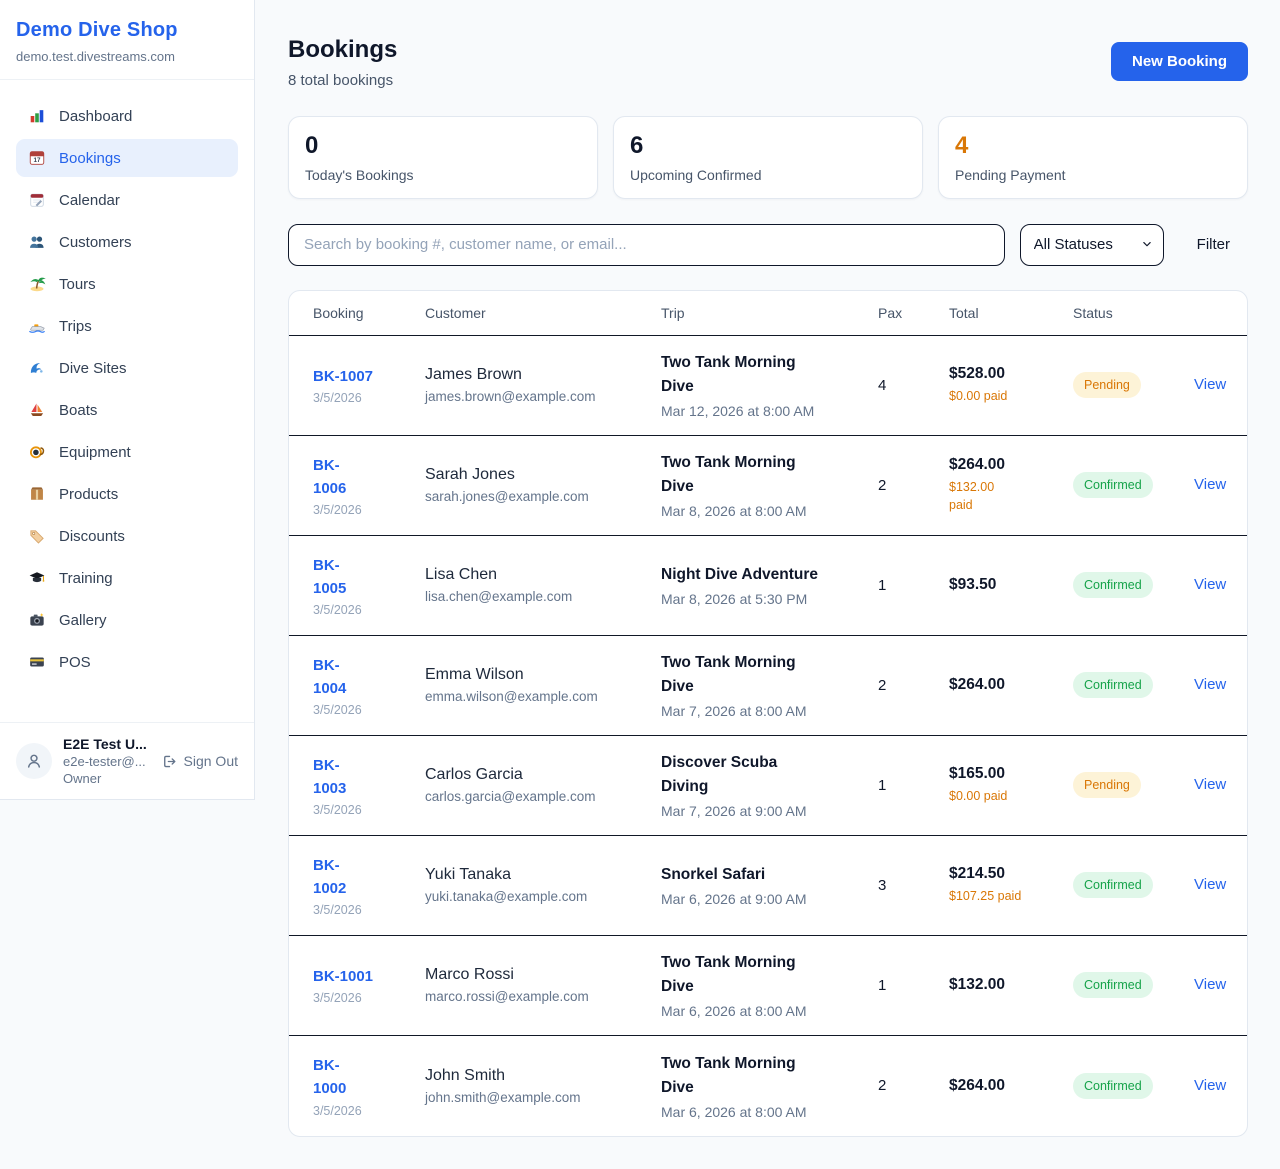  What do you see at coordinates (37, 662) in the screenshot?
I see `pos-icon` at bounding box center [37, 662].